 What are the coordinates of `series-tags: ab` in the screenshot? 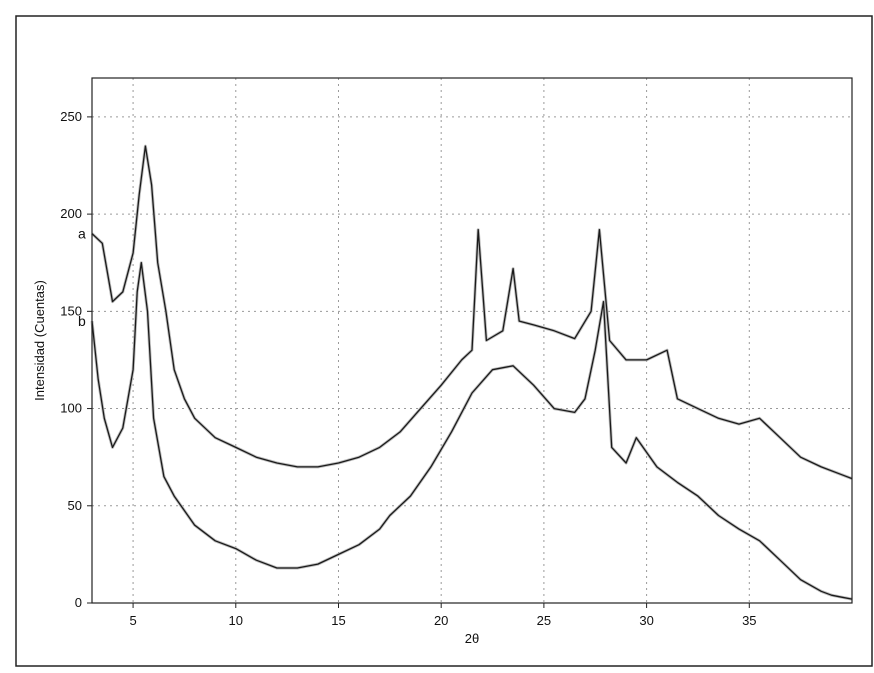 It's located at (82, 277).